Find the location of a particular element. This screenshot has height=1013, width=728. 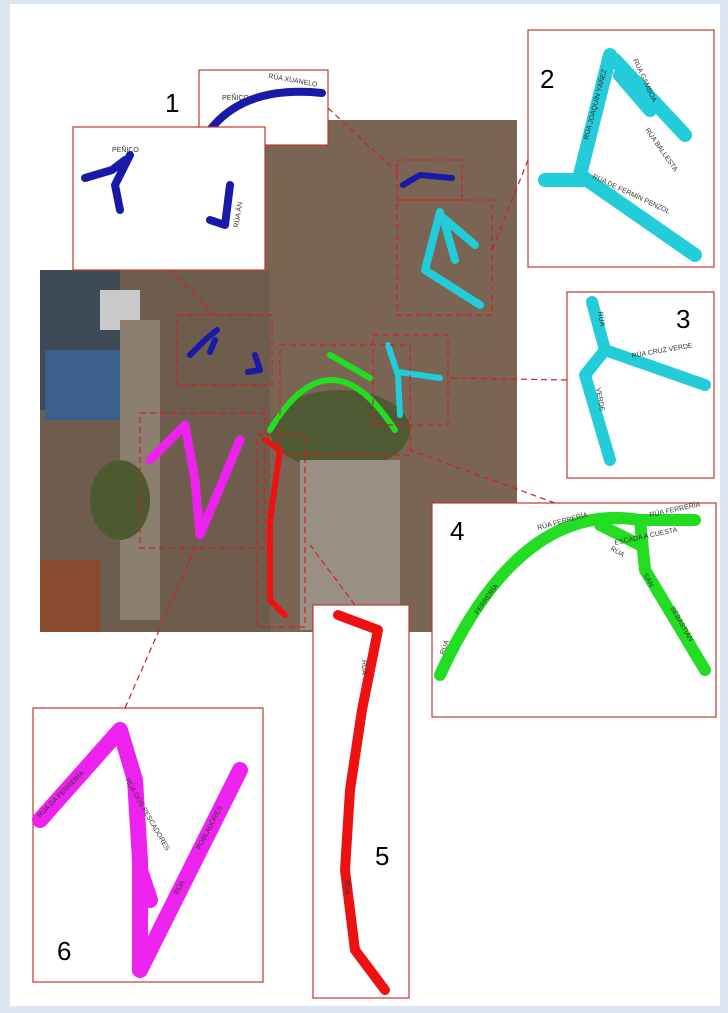

callout-number: 4 is located at coordinates (457, 531).